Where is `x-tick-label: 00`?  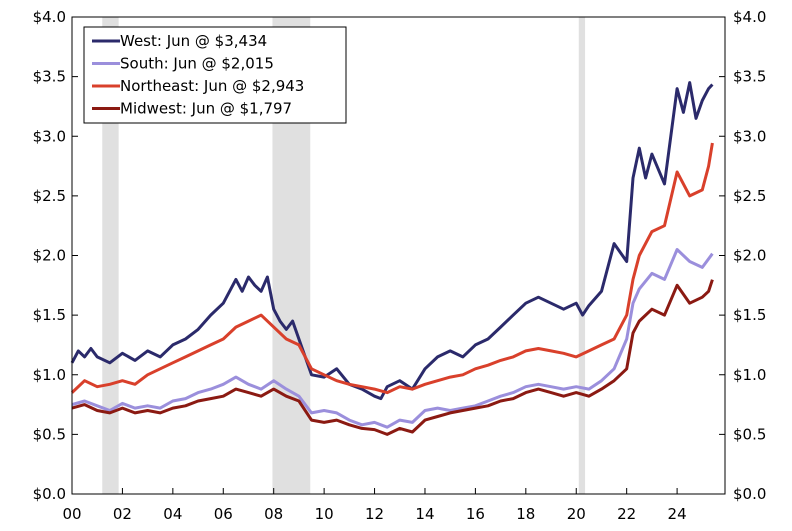 x-tick-label: 00 is located at coordinates (71, 514).